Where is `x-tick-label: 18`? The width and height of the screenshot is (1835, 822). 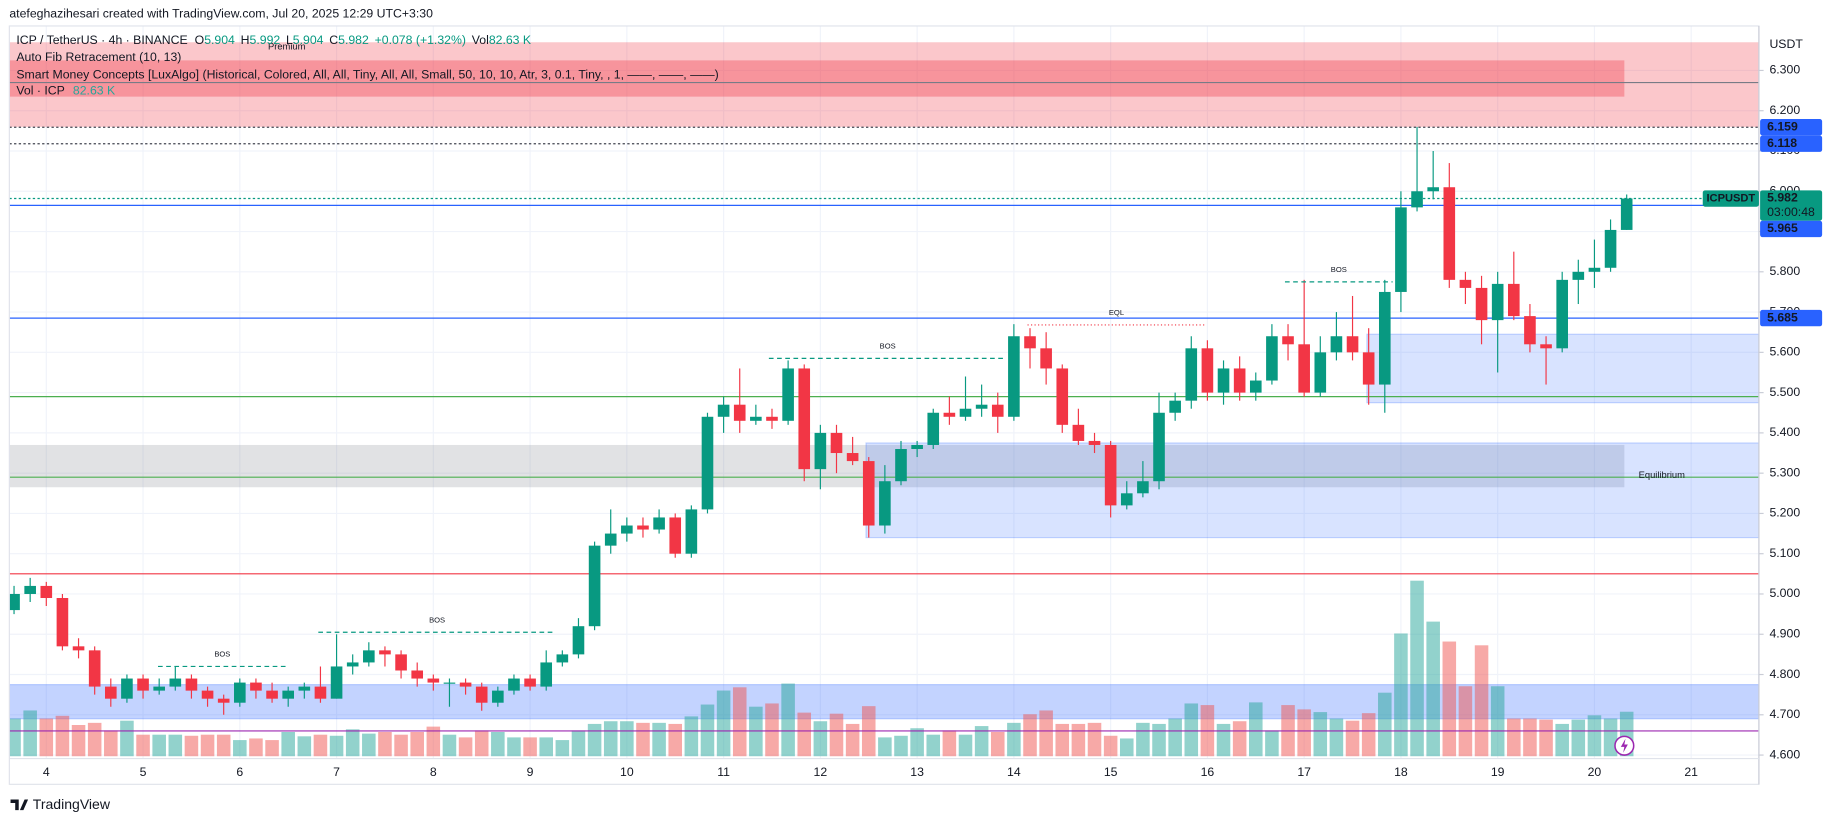
x-tick-label: 18 is located at coordinates (1401, 772).